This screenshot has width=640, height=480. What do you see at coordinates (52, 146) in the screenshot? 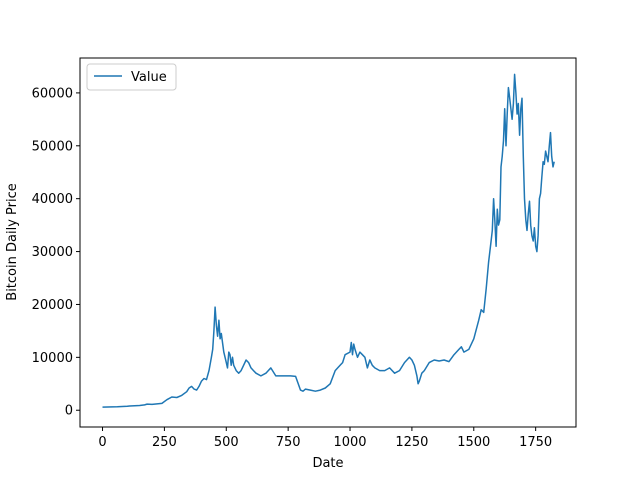
I see `y-tick-label: 50000` at bounding box center [52, 146].